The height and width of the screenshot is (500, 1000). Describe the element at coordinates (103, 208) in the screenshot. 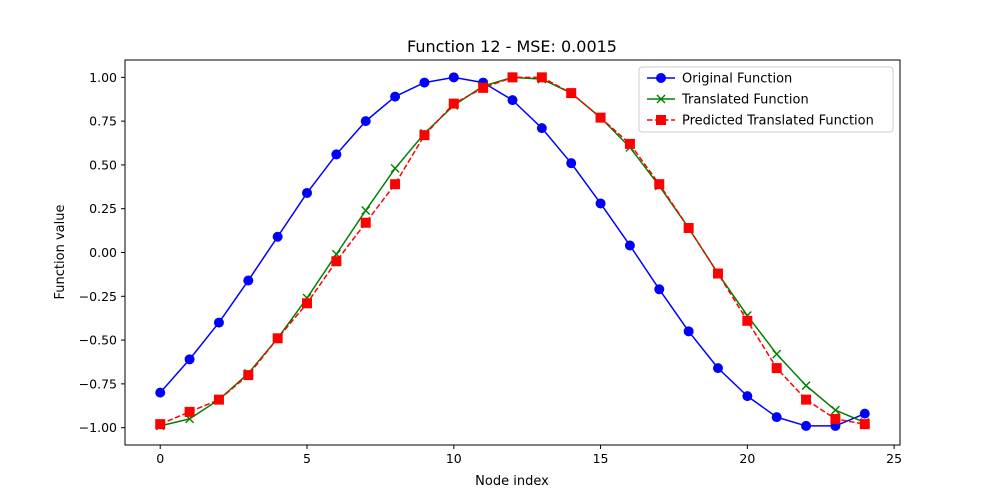

I see `y-tick-label: 0.25` at that location.